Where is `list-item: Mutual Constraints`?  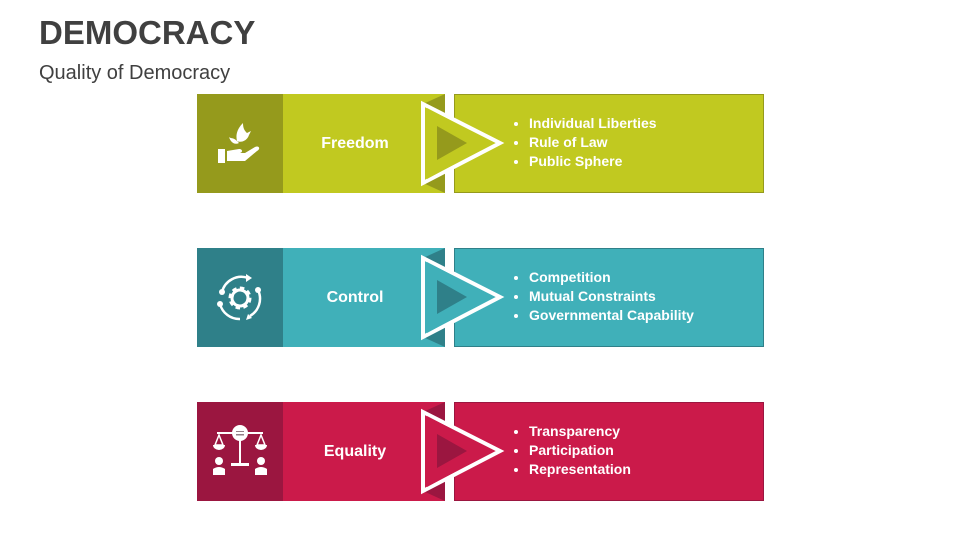 list-item: Mutual Constraints is located at coordinates (611, 296).